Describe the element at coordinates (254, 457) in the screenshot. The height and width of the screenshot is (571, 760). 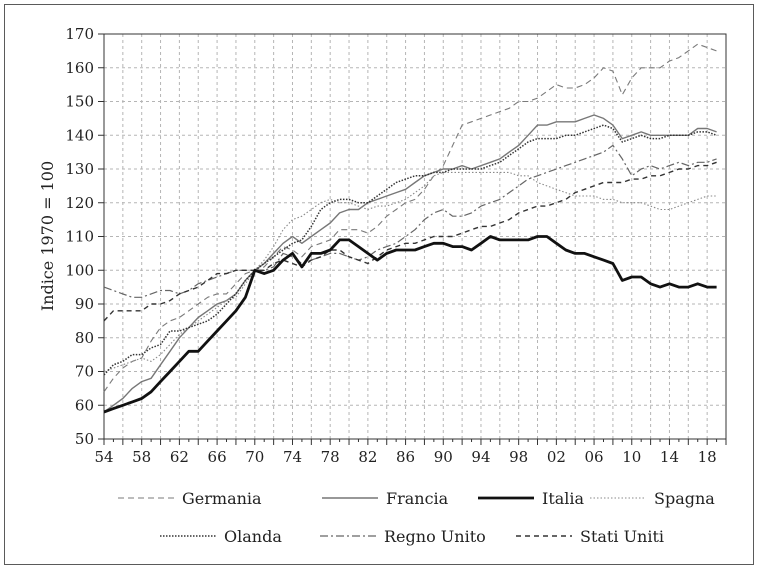
I see `x-tick-label: 70` at that location.